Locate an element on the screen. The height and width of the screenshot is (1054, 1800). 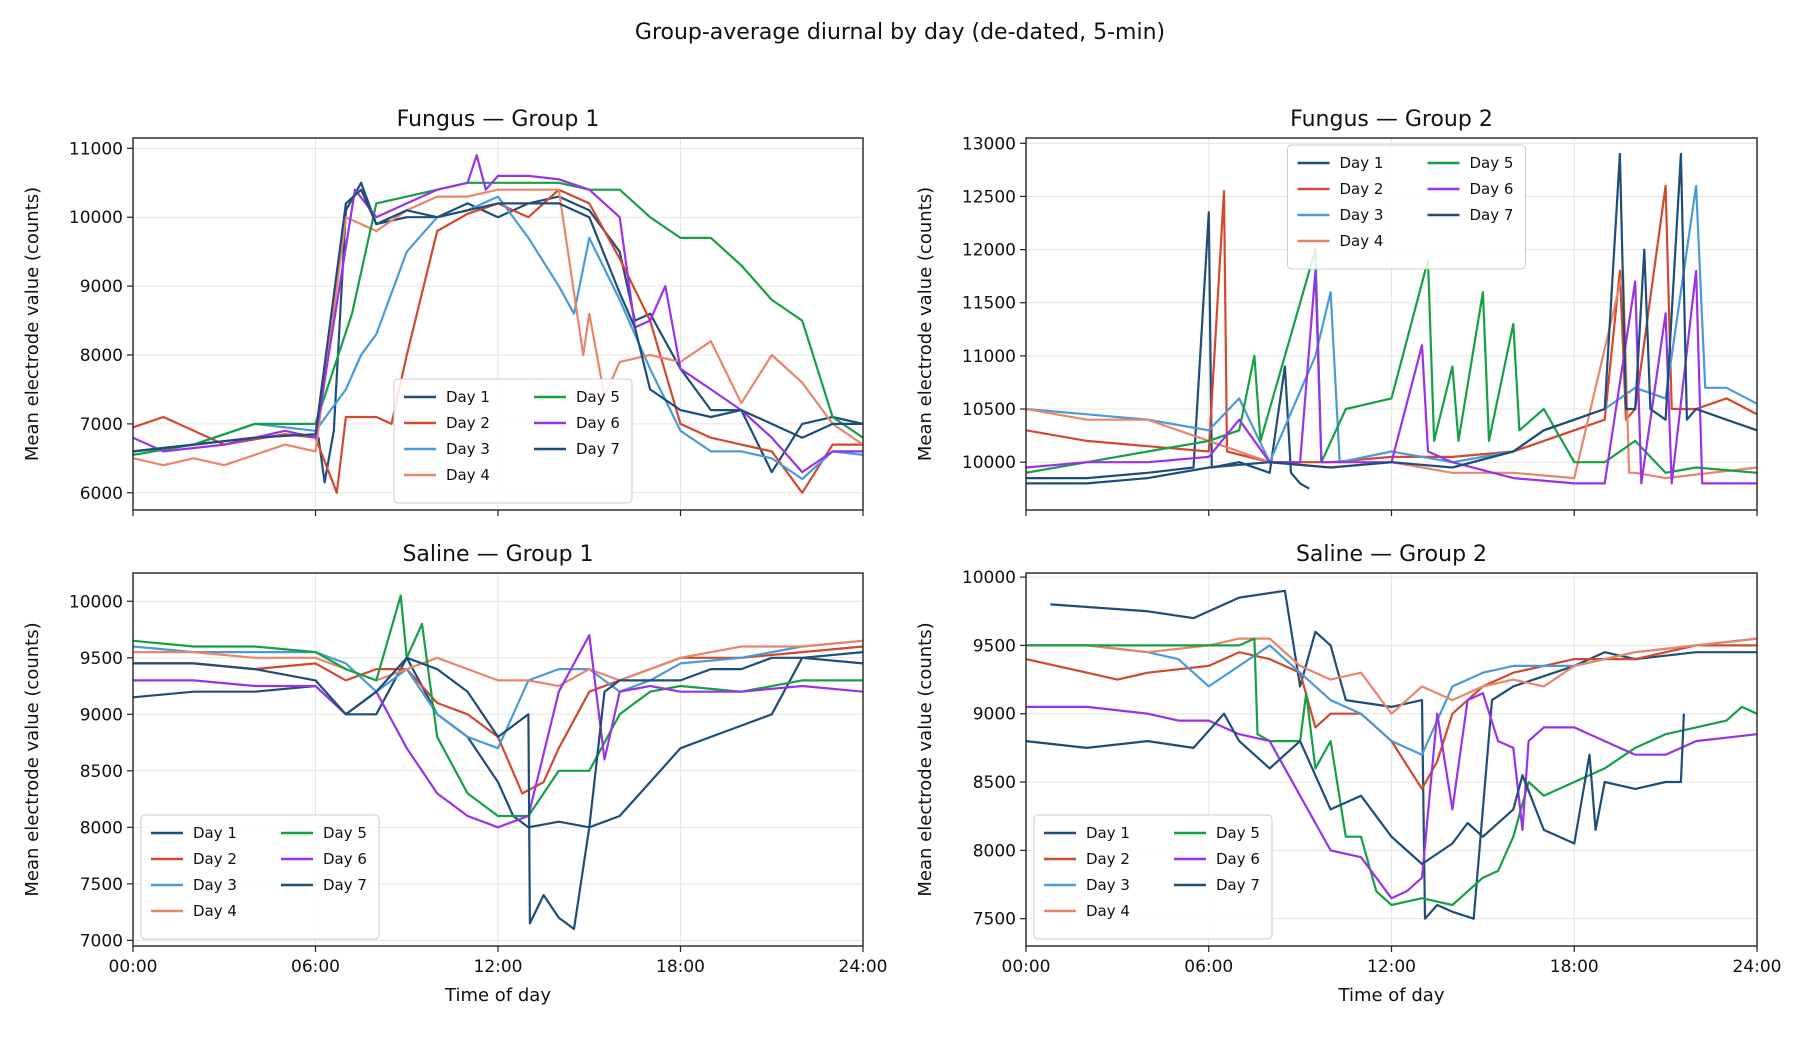
y-tick-label: 11500 is located at coordinates (989, 304).